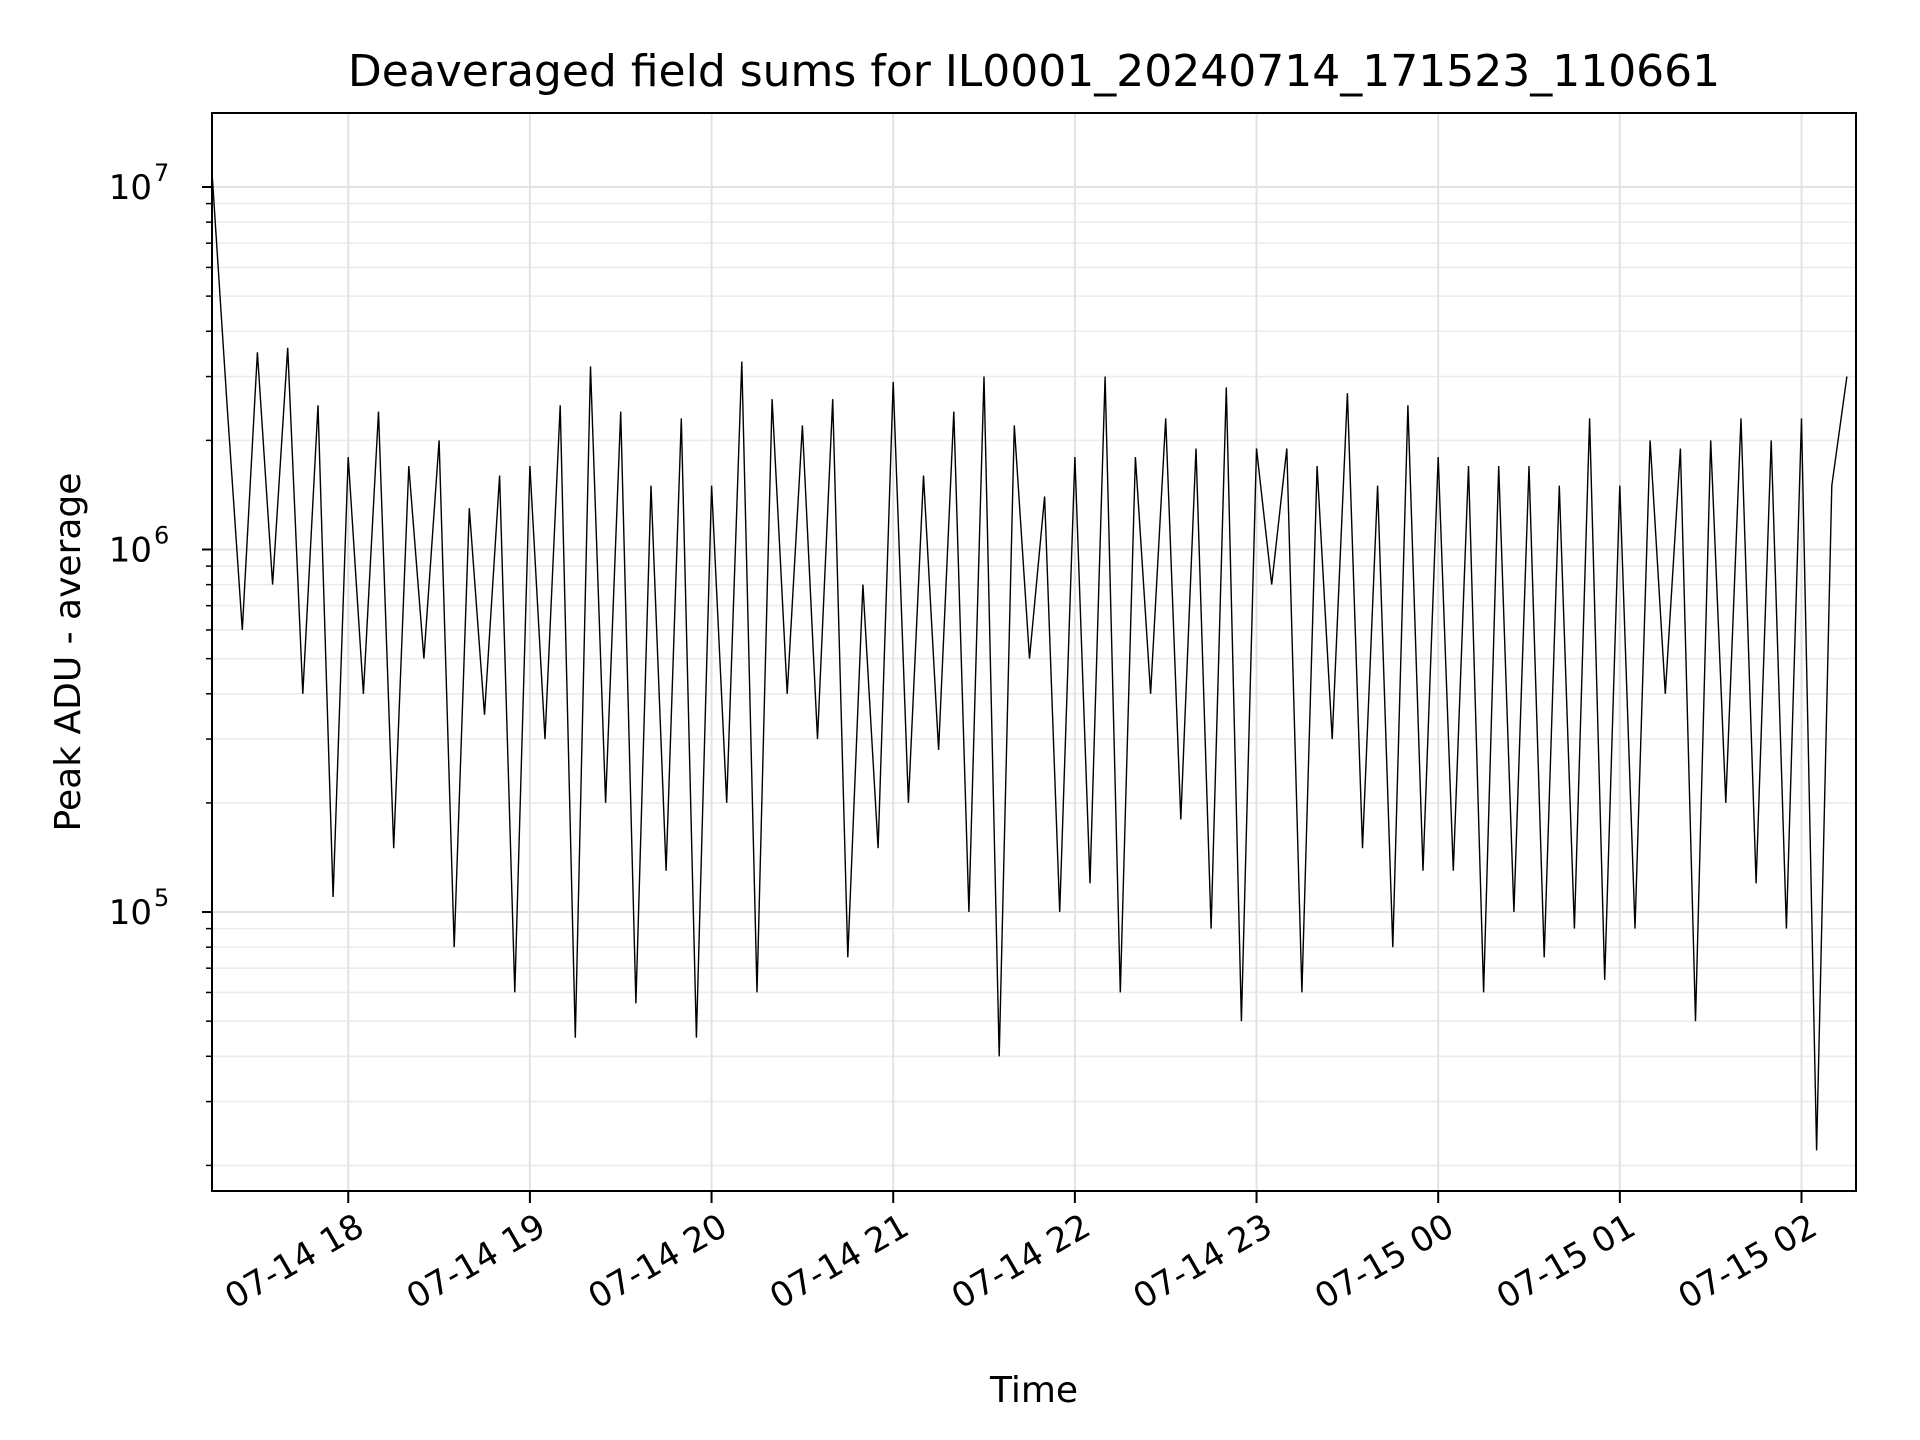 The image size is (1920, 1440). What do you see at coordinates (161, 173) in the screenshot?
I see `y-tick-label-exponent: 7` at bounding box center [161, 173].